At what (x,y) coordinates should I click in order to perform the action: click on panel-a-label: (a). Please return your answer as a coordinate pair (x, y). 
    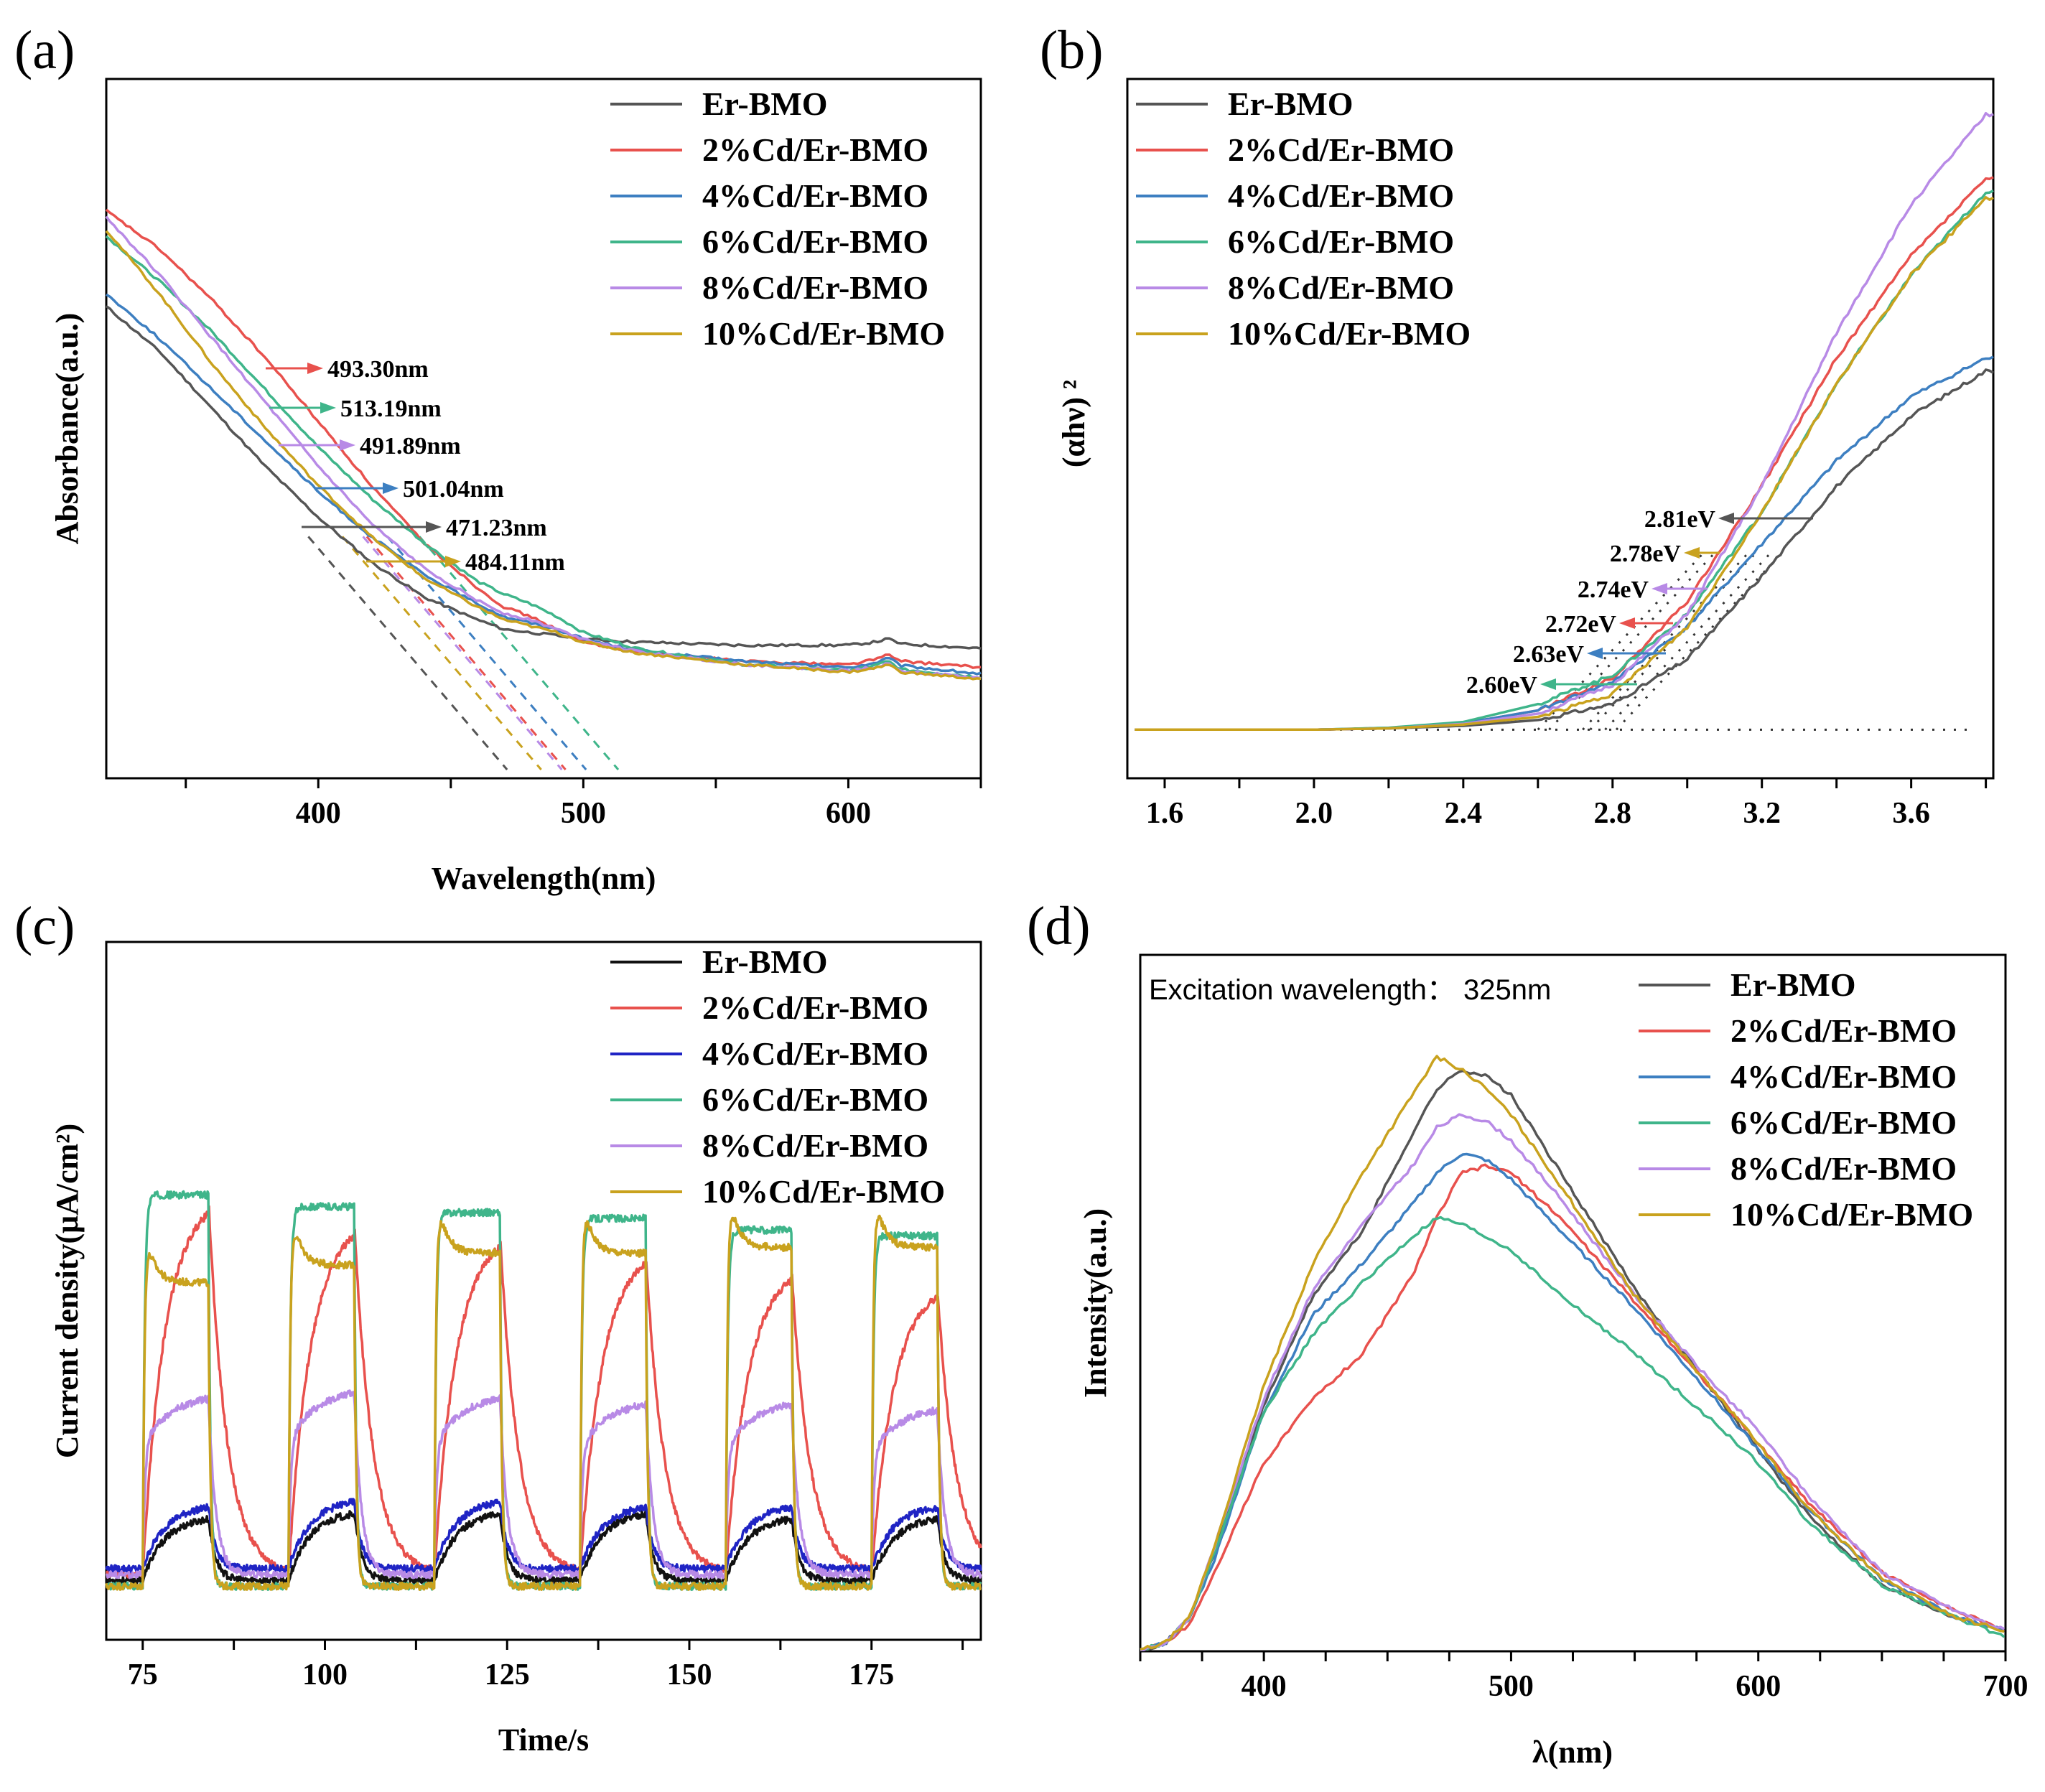
    Looking at the image, I should click on (44, 50).